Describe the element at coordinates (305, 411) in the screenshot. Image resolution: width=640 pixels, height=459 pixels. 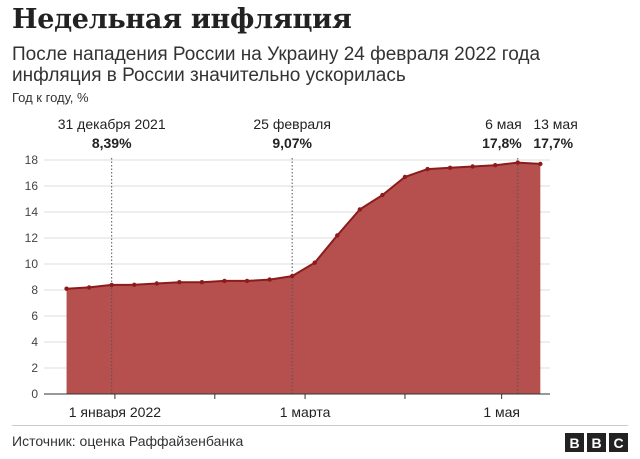
I see `x-tick-label: 1 марта` at that location.